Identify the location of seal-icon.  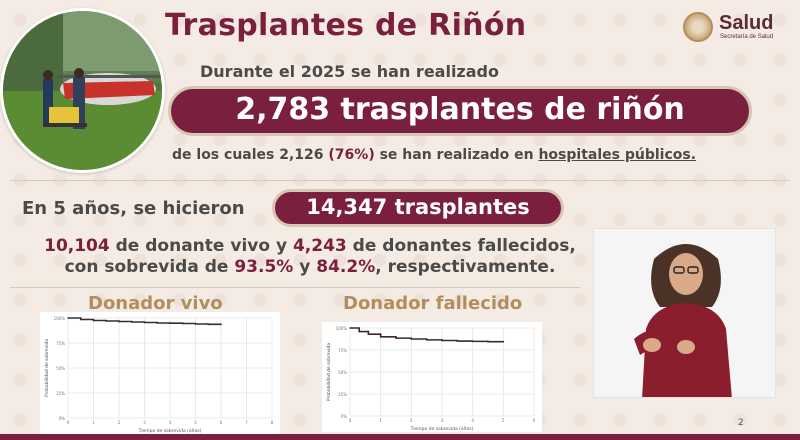
(698, 27).